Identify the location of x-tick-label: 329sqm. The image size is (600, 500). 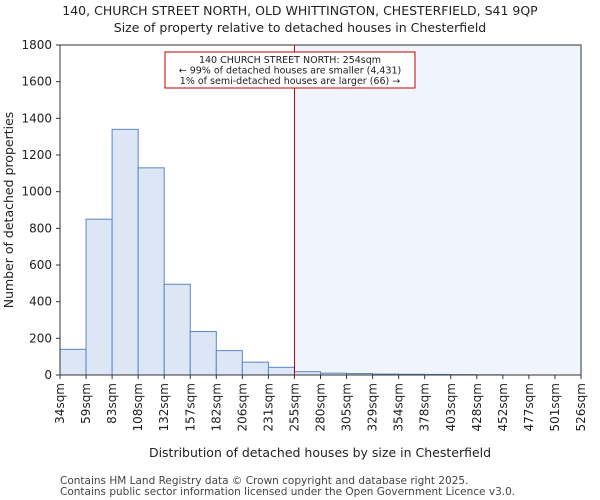
(373, 407).